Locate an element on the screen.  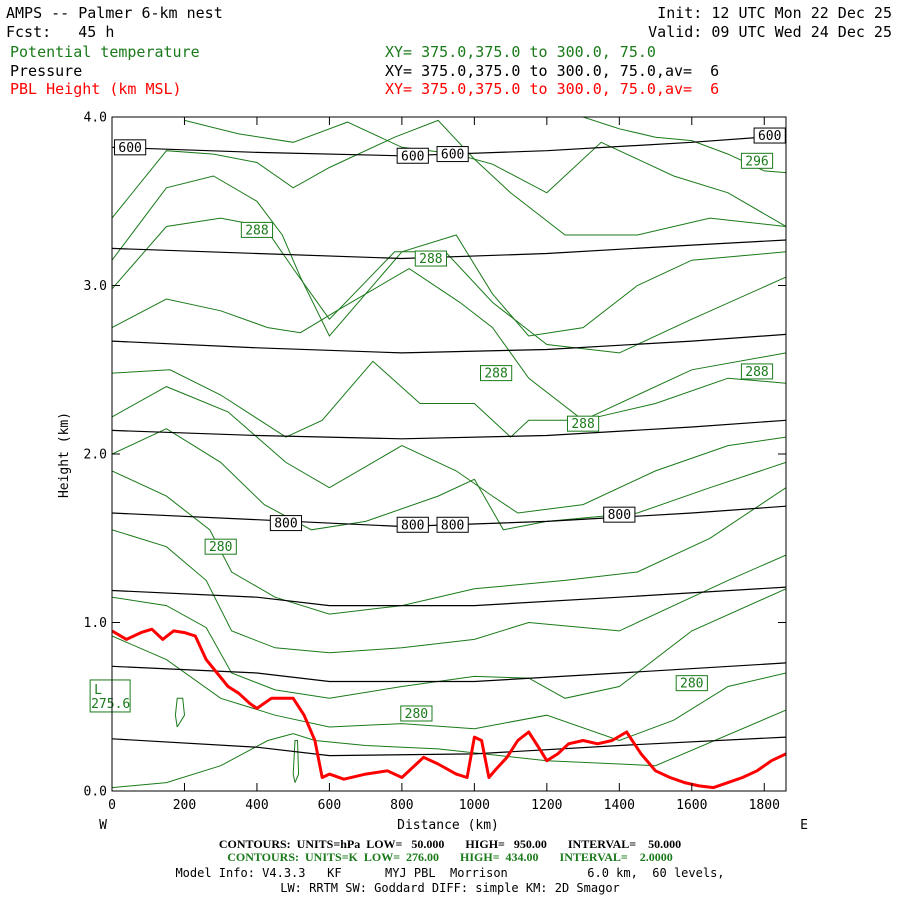
x-tick-label-7: 1400 is located at coordinates (619, 805).